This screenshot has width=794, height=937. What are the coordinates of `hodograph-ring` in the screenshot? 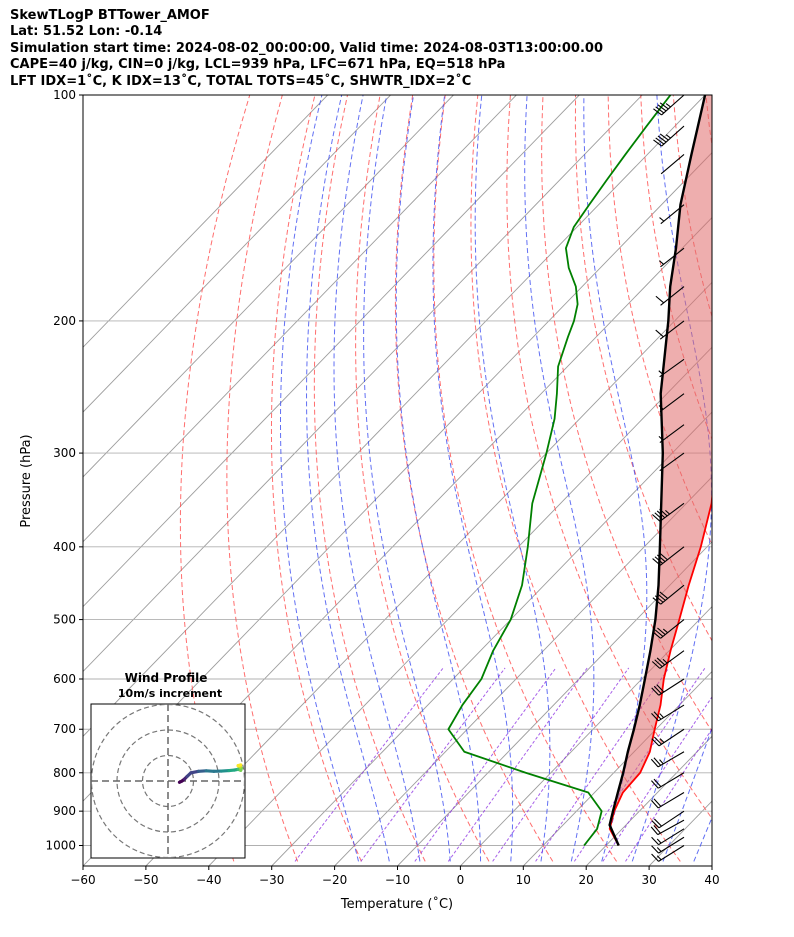 It's located at (168, 781).